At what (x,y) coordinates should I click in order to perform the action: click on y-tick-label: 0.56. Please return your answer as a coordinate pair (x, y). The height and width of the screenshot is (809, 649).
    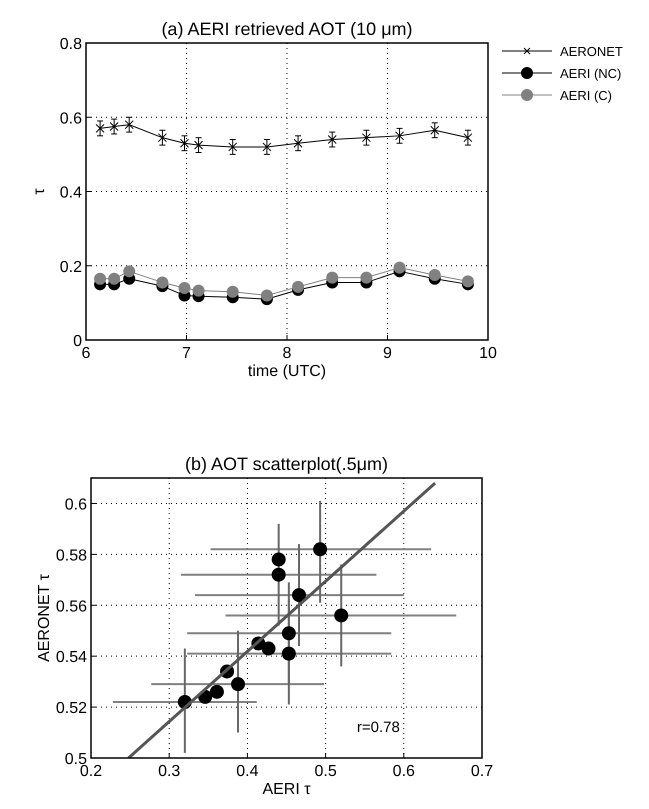
    Looking at the image, I should click on (72, 607).